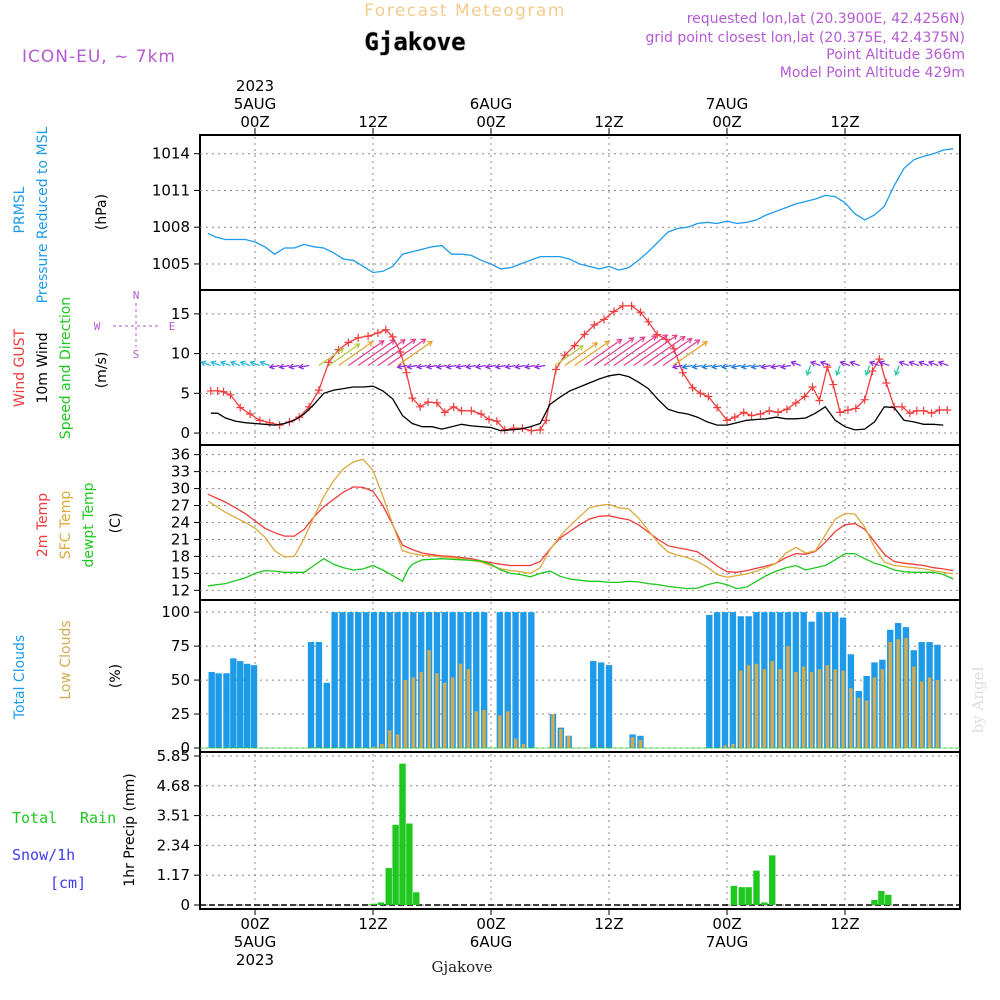  I want to click on y-tick-label: 100, so click(175, 612).